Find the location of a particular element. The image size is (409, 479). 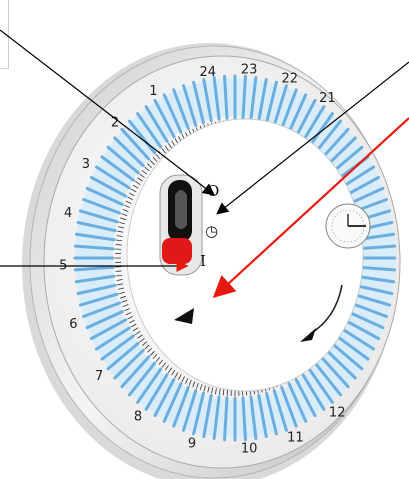

hour-label: 24 is located at coordinates (207, 72).